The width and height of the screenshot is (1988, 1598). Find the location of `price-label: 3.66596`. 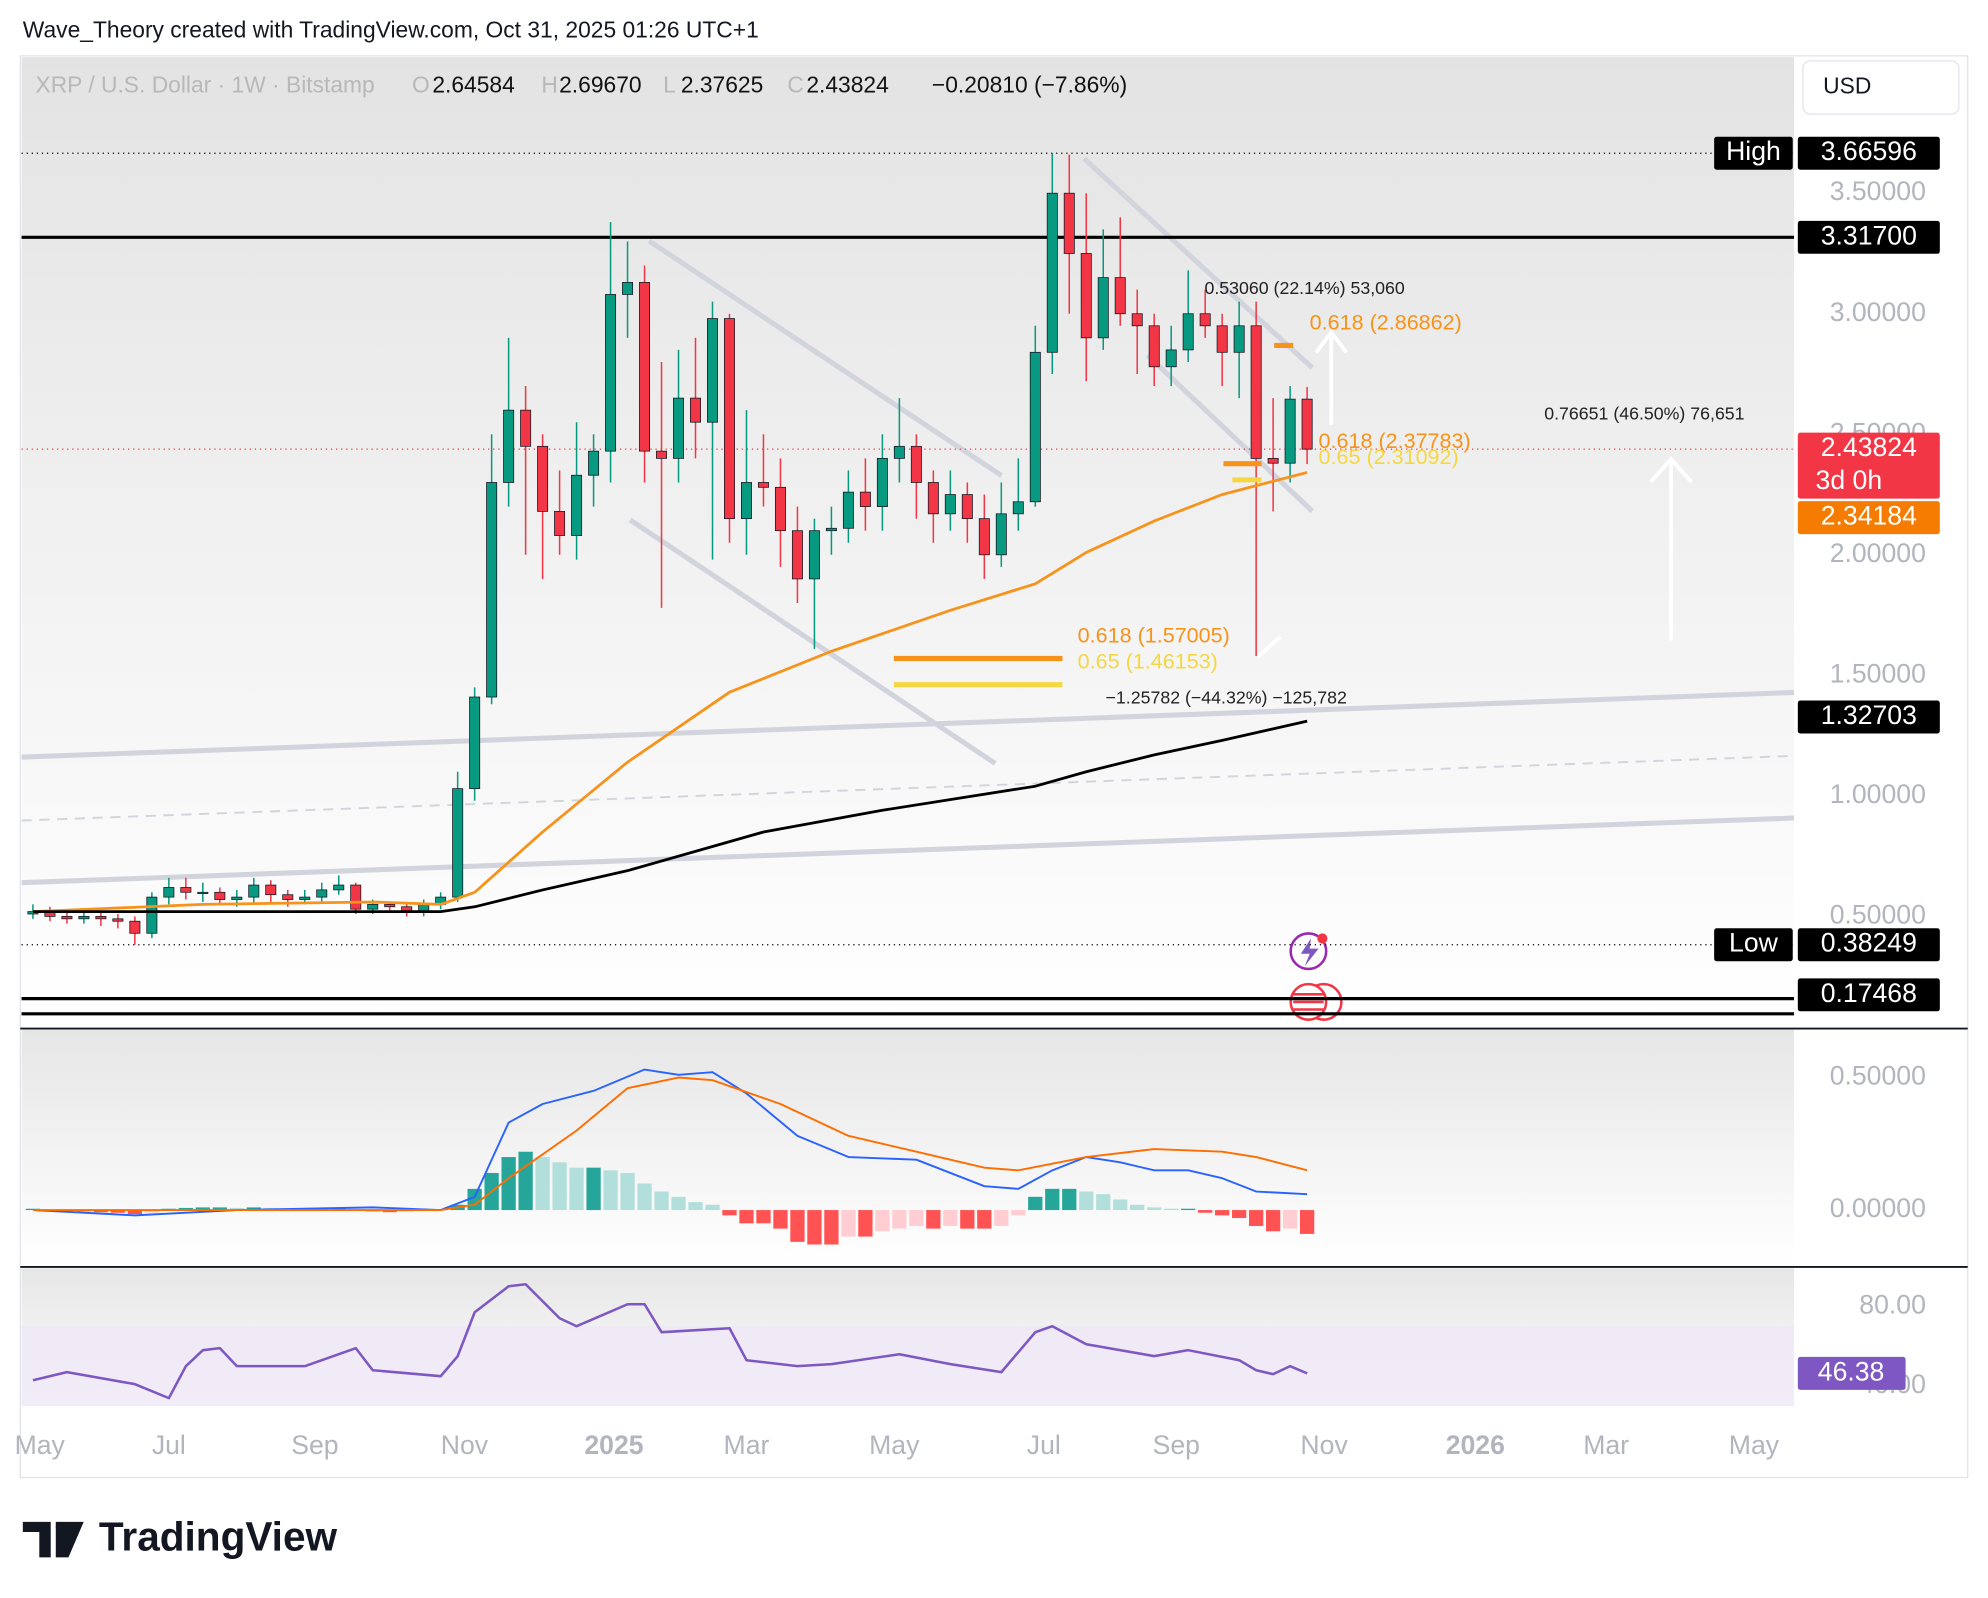

price-label: 3.66596 is located at coordinates (1869, 151).